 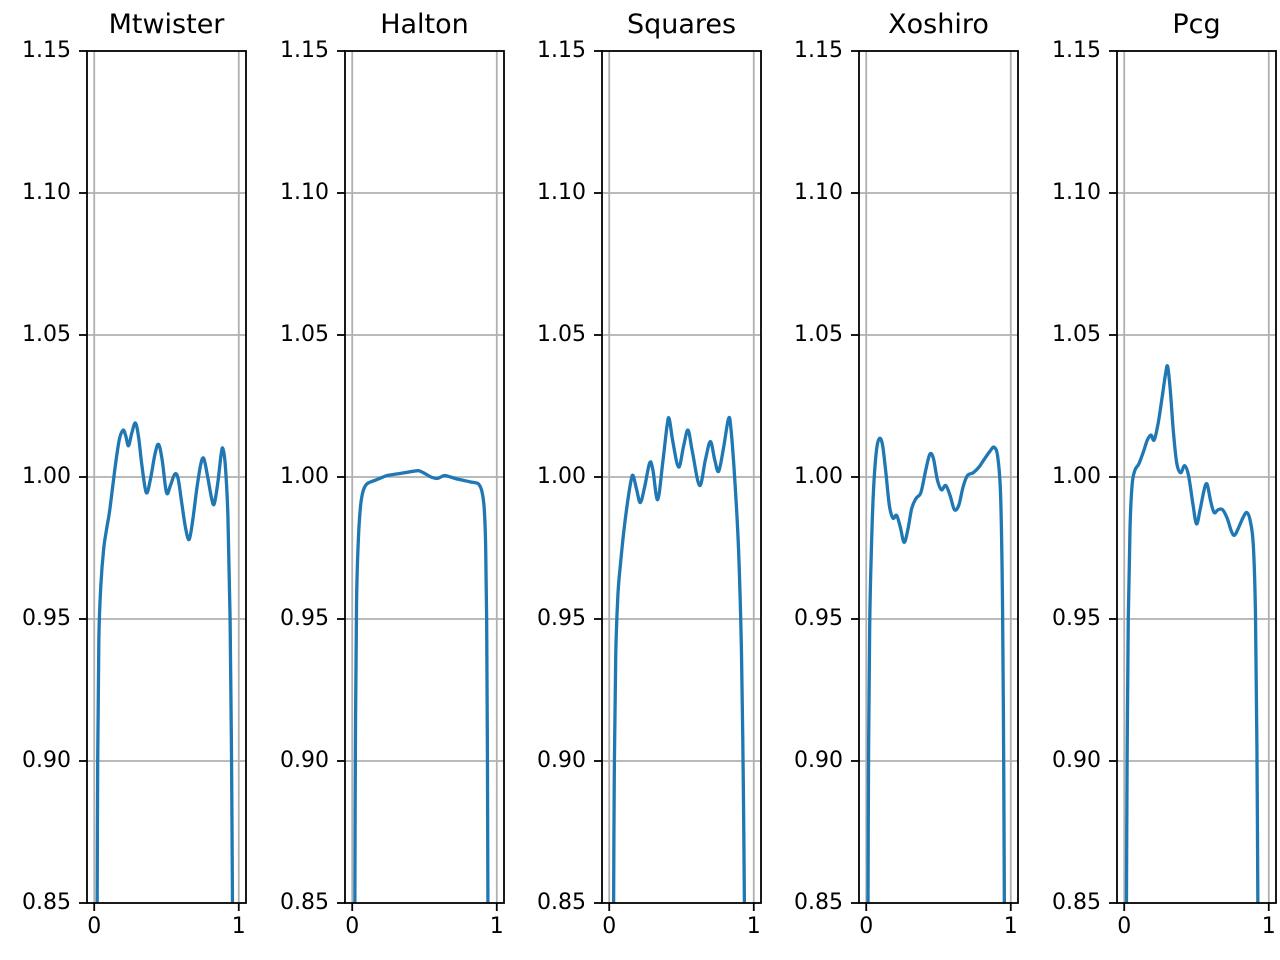 I want to click on axes-squares, so click(x=678, y=480).